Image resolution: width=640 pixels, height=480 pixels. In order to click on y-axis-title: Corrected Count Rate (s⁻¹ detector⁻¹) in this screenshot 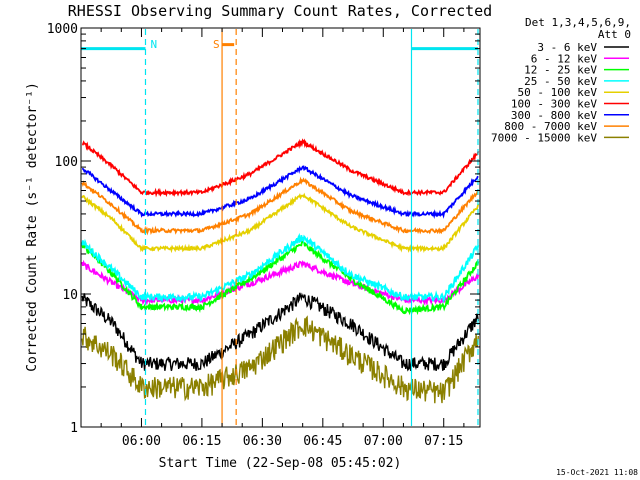, I will do `click(32, 227)`.